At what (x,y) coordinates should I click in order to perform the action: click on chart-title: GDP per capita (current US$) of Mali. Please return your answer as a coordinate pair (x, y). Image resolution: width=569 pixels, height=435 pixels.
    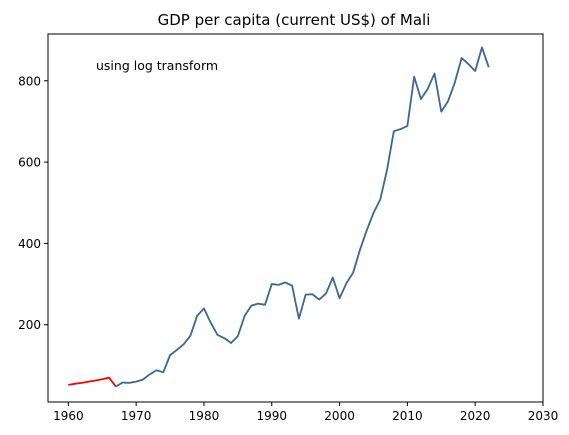
    Looking at the image, I should click on (294, 20).